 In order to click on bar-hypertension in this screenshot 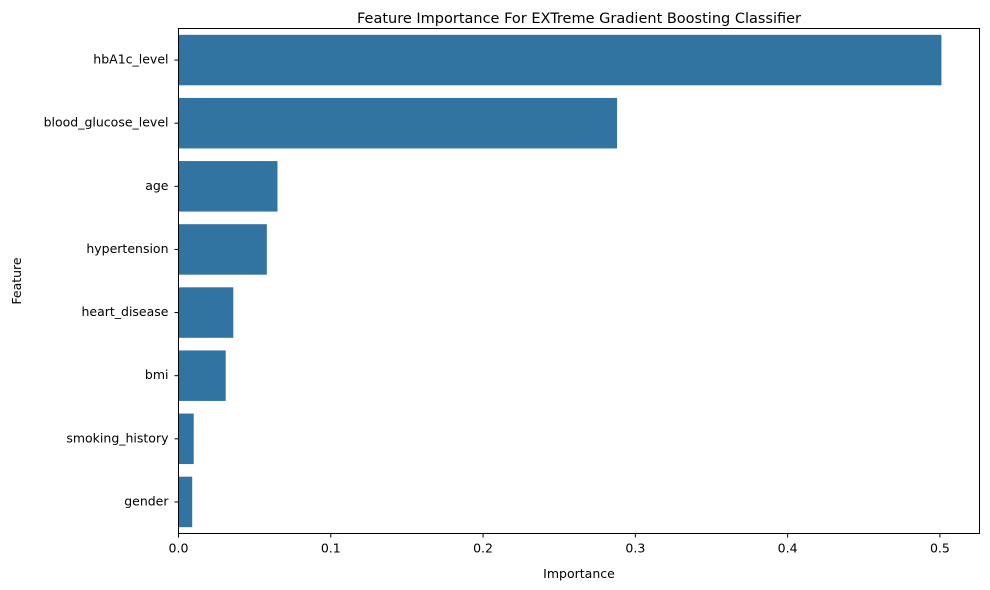, I will do `click(222, 249)`.